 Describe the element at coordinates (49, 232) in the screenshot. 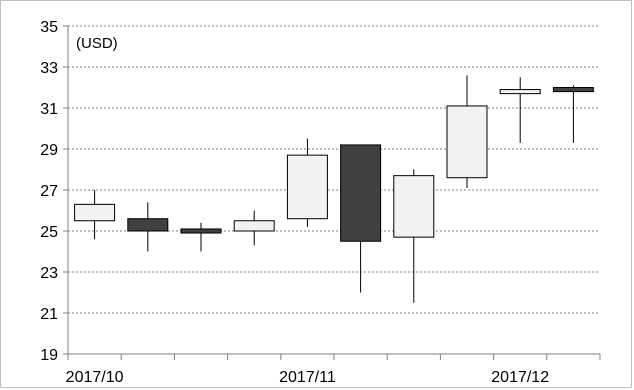

I see `y-tick-label: 25` at that location.